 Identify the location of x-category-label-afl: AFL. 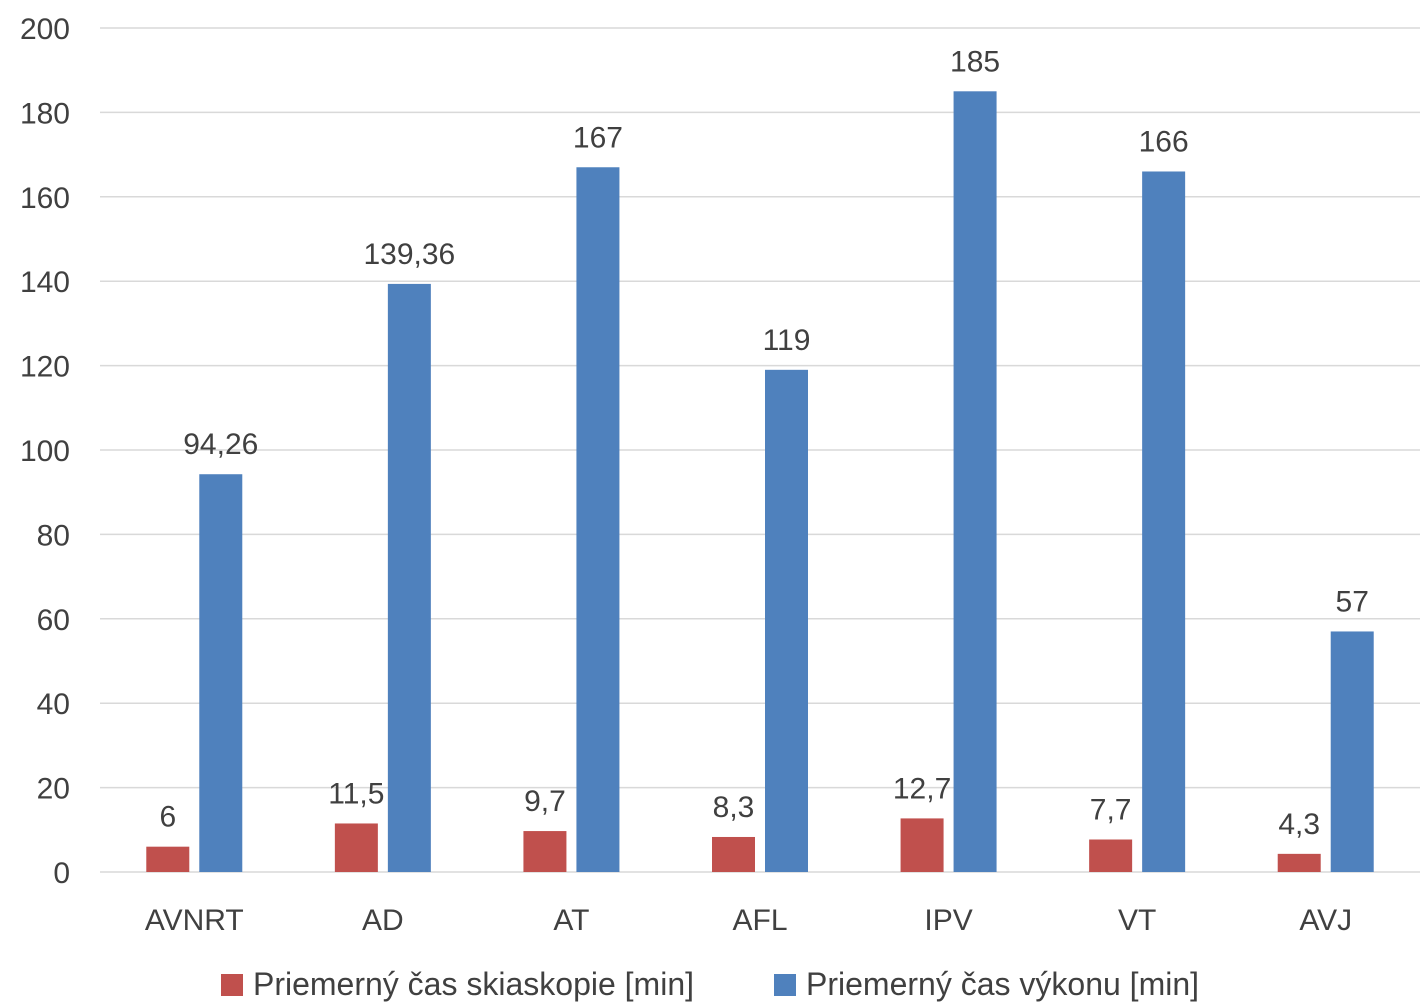
(759, 920).